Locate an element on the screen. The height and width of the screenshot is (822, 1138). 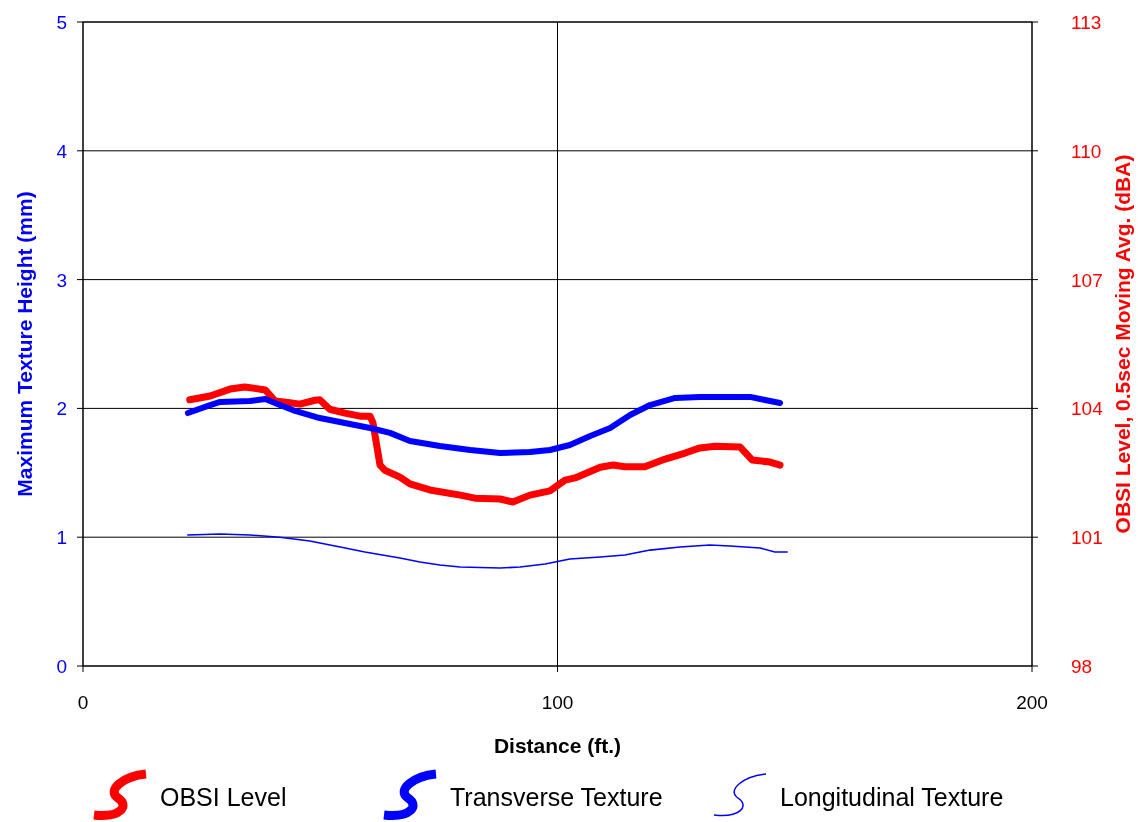
y2-axis-title: OBSI Level, 0.5sec Moving Avg. (dBA) is located at coordinates (1122, 344).